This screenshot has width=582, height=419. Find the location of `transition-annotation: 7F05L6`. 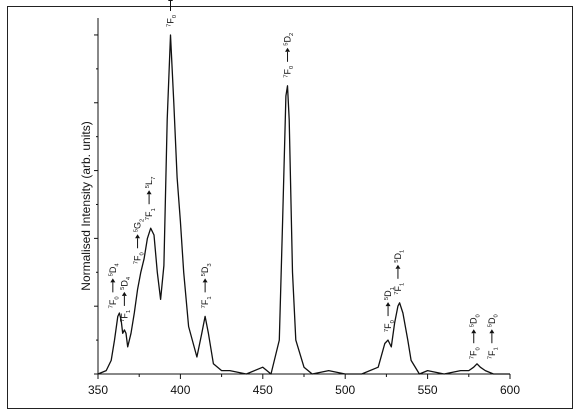

transition-annotation: 7F05L6 is located at coordinates (172, 13).